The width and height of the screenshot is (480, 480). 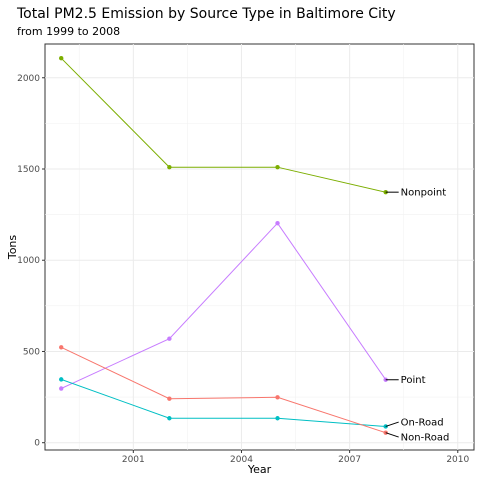 What do you see at coordinates (133, 460) in the screenshot?
I see `x-tick-label: 2001` at bounding box center [133, 460].